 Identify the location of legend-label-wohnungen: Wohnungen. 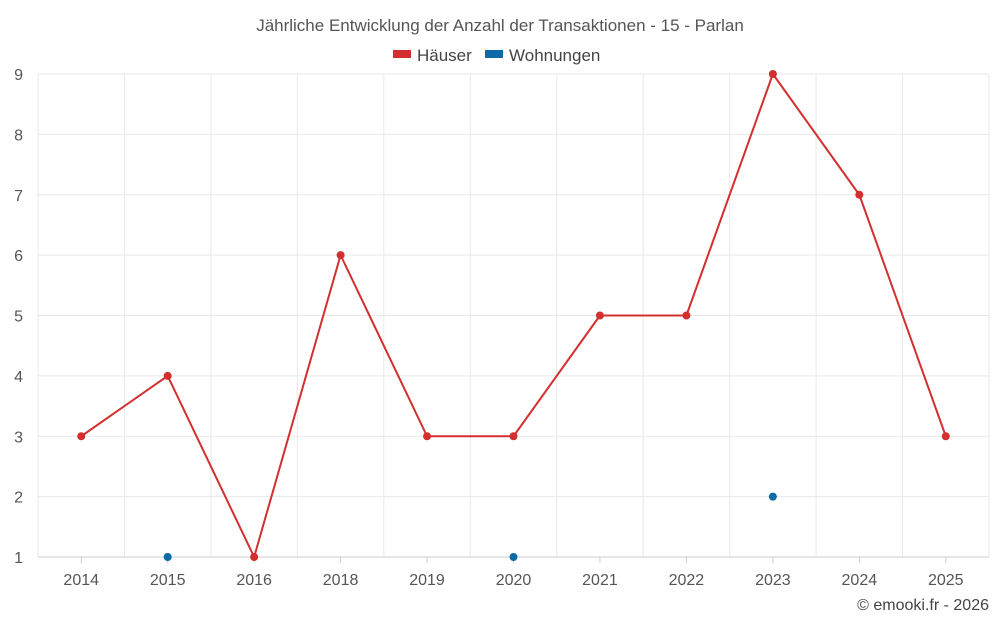
(554, 55).